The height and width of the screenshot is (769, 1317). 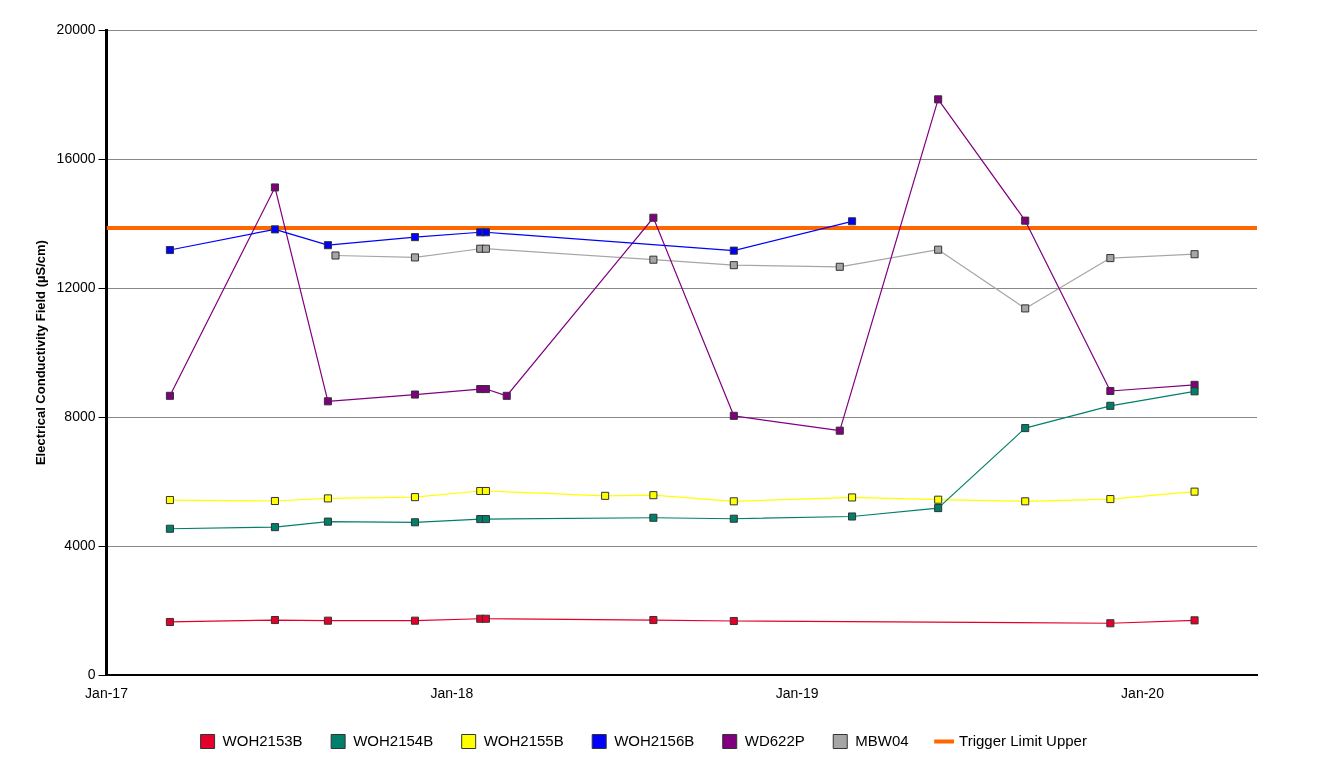 What do you see at coordinates (76, 286) in the screenshot?
I see `y-tick-label: 12000` at bounding box center [76, 286].